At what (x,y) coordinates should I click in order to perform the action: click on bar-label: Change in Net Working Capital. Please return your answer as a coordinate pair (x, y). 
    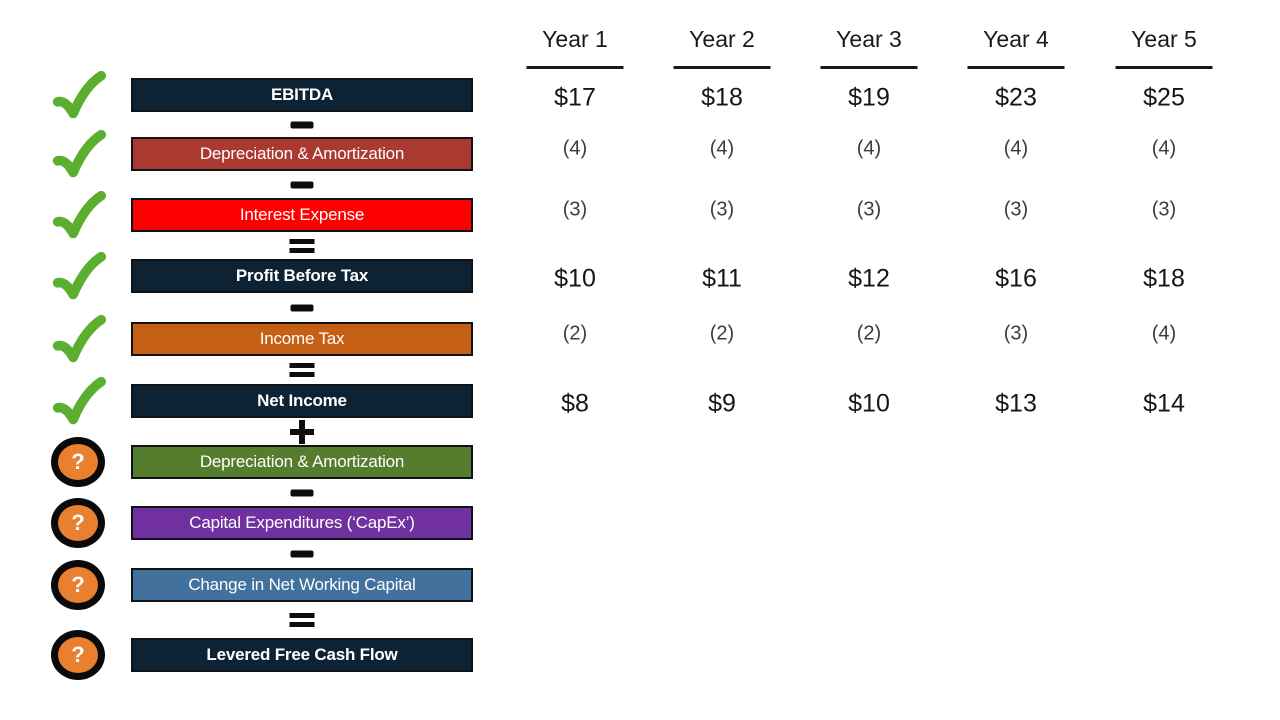
    Looking at the image, I should click on (302, 584).